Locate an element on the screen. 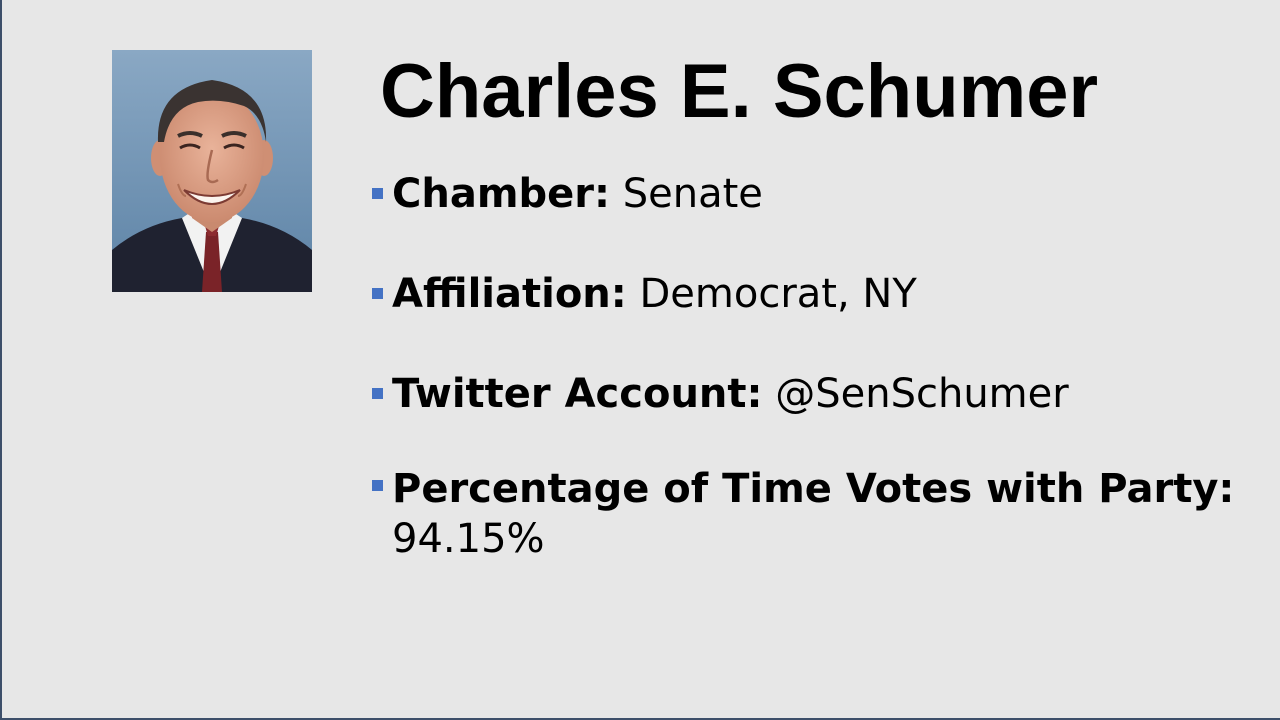 The width and height of the screenshot is (1280, 720). fact-value: 94.15% is located at coordinates (468, 539).